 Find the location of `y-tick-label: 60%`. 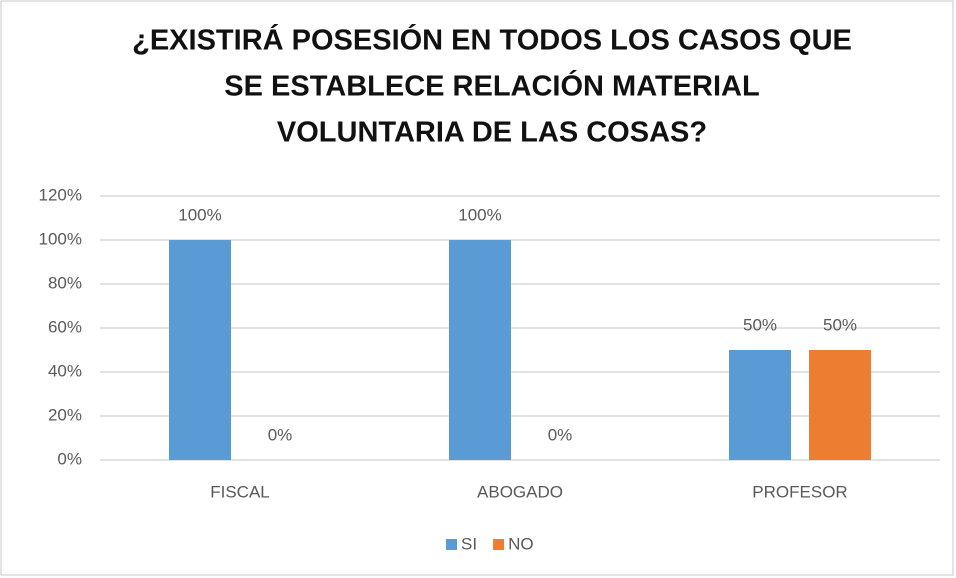

y-tick-label: 60% is located at coordinates (65, 326).